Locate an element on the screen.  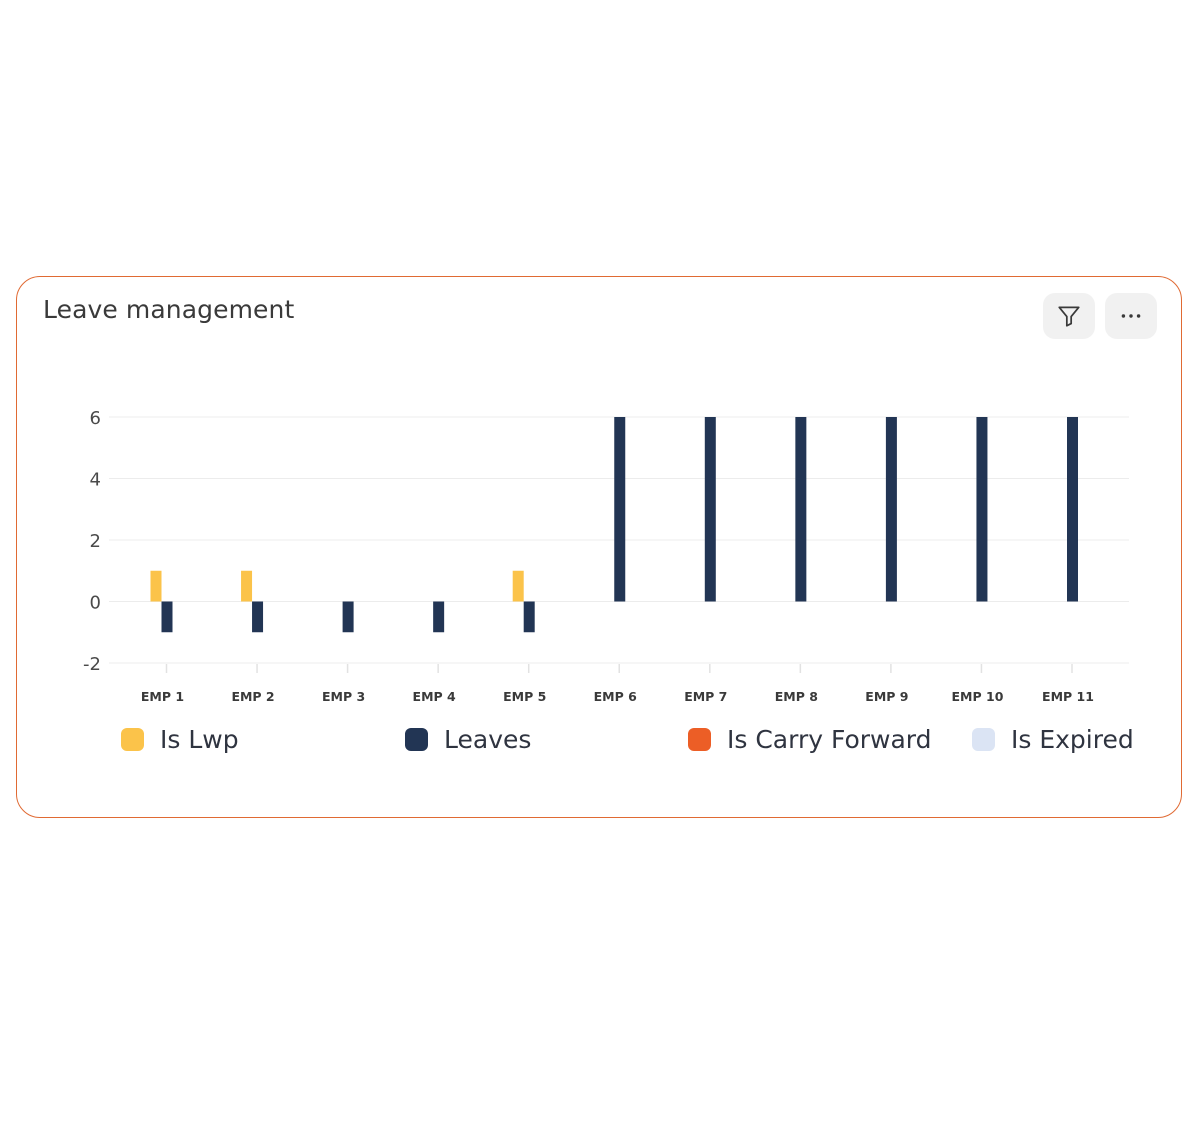
x-tick-label: EMP 5 is located at coordinates (524, 696).